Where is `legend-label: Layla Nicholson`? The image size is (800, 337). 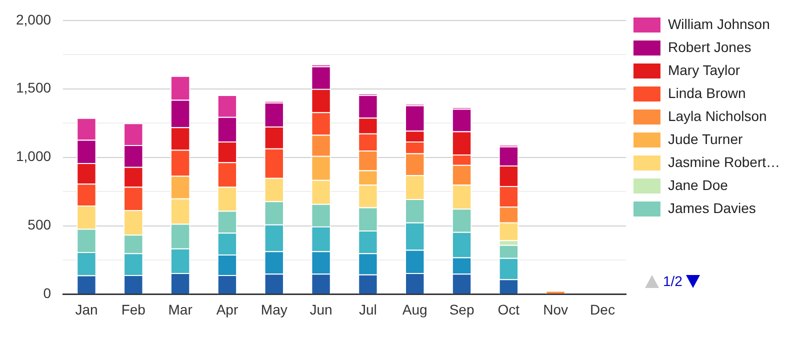
legend-label: Layla Nicholson is located at coordinates (717, 116).